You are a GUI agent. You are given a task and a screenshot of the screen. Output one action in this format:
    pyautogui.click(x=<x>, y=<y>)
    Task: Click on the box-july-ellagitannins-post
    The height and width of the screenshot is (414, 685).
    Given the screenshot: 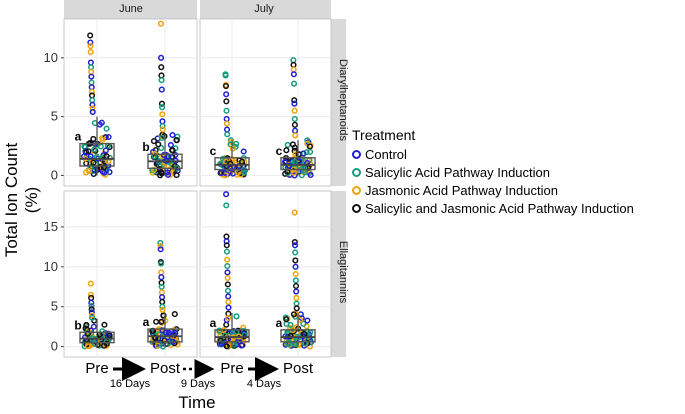 What is the action you would take?
    pyautogui.click(x=298, y=336)
    